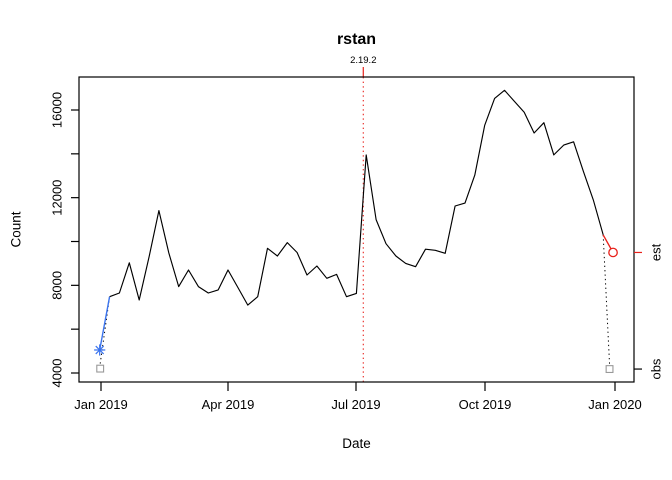  I want to click on y-axis-tick-label: 16000, so click(57, 110).